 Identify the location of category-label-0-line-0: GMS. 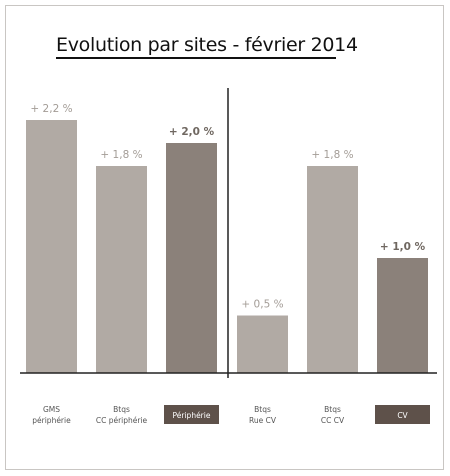
(51, 409).